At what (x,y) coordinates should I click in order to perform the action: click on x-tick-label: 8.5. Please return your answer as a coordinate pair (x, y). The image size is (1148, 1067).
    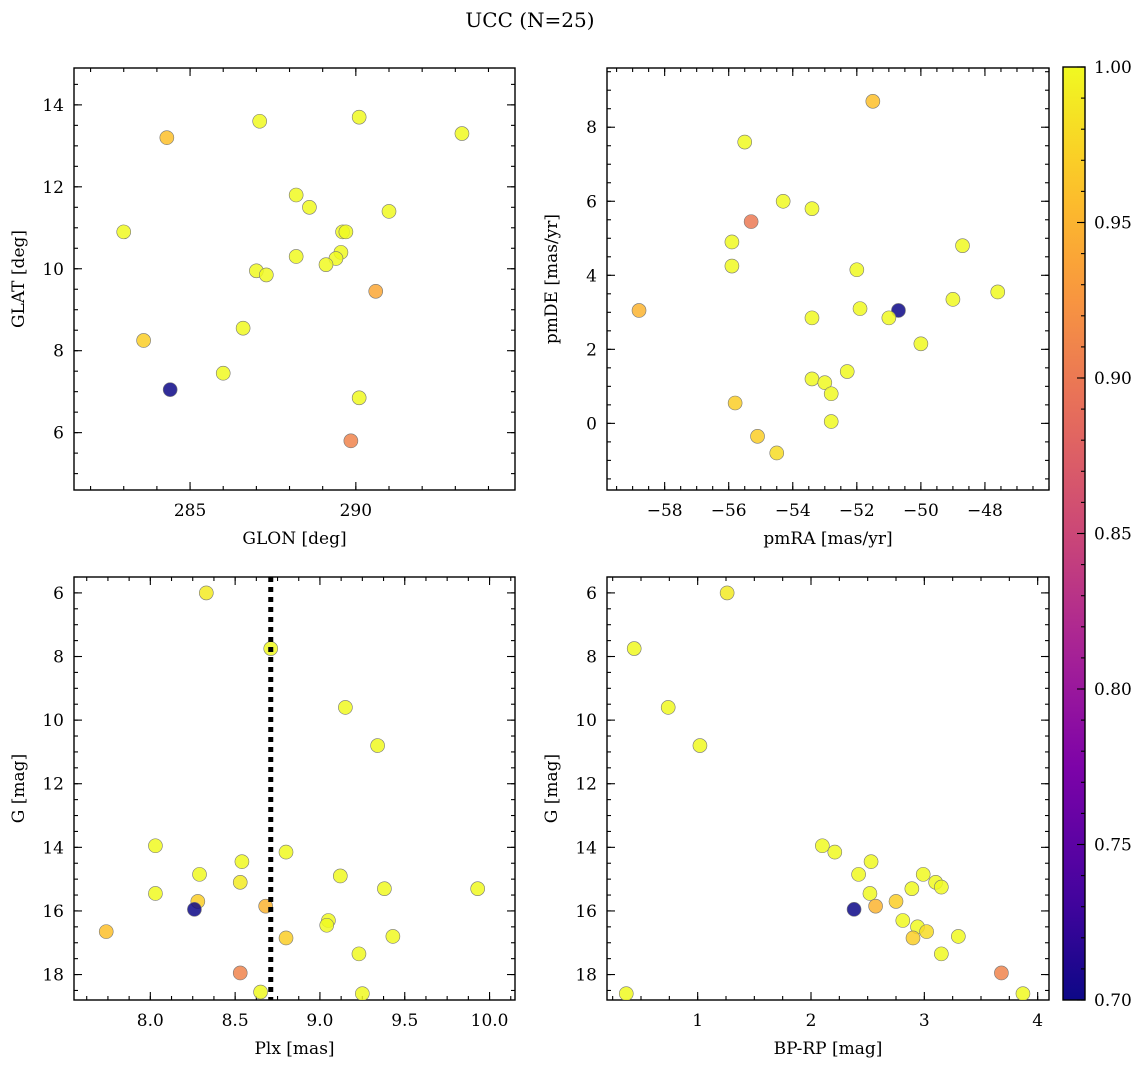
    Looking at the image, I should click on (235, 1021).